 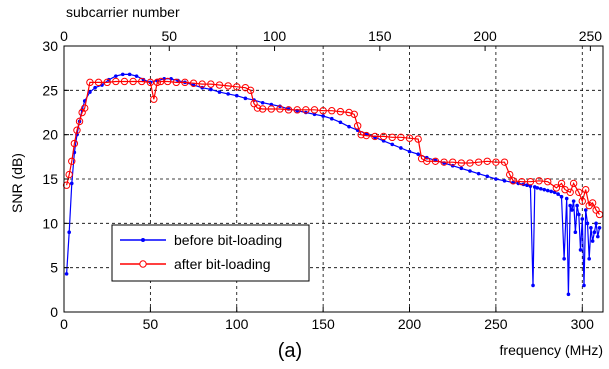 What do you see at coordinates (228, 240) in the screenshot?
I see `legend-label-before: before bit-loading` at bounding box center [228, 240].